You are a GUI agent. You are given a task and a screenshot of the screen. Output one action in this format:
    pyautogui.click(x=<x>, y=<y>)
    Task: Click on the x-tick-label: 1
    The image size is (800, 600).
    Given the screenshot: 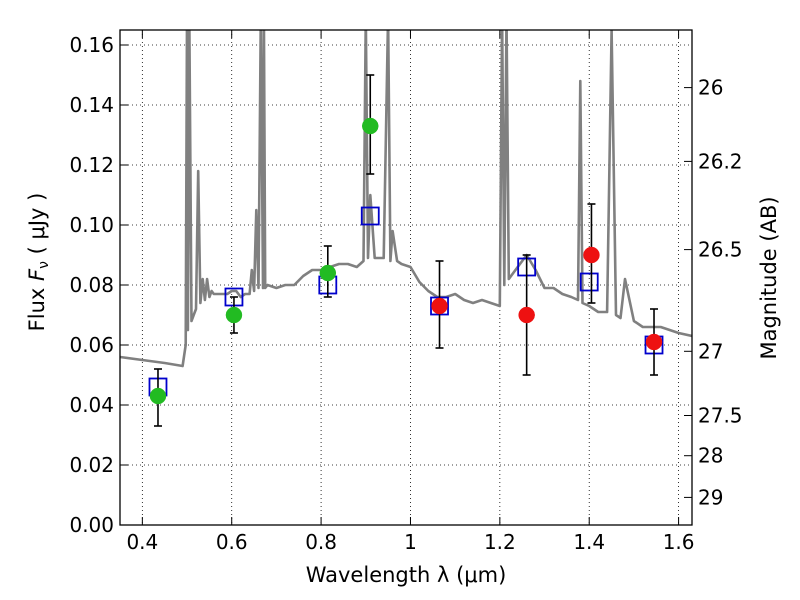 What is the action you would take?
    pyautogui.click(x=410, y=542)
    